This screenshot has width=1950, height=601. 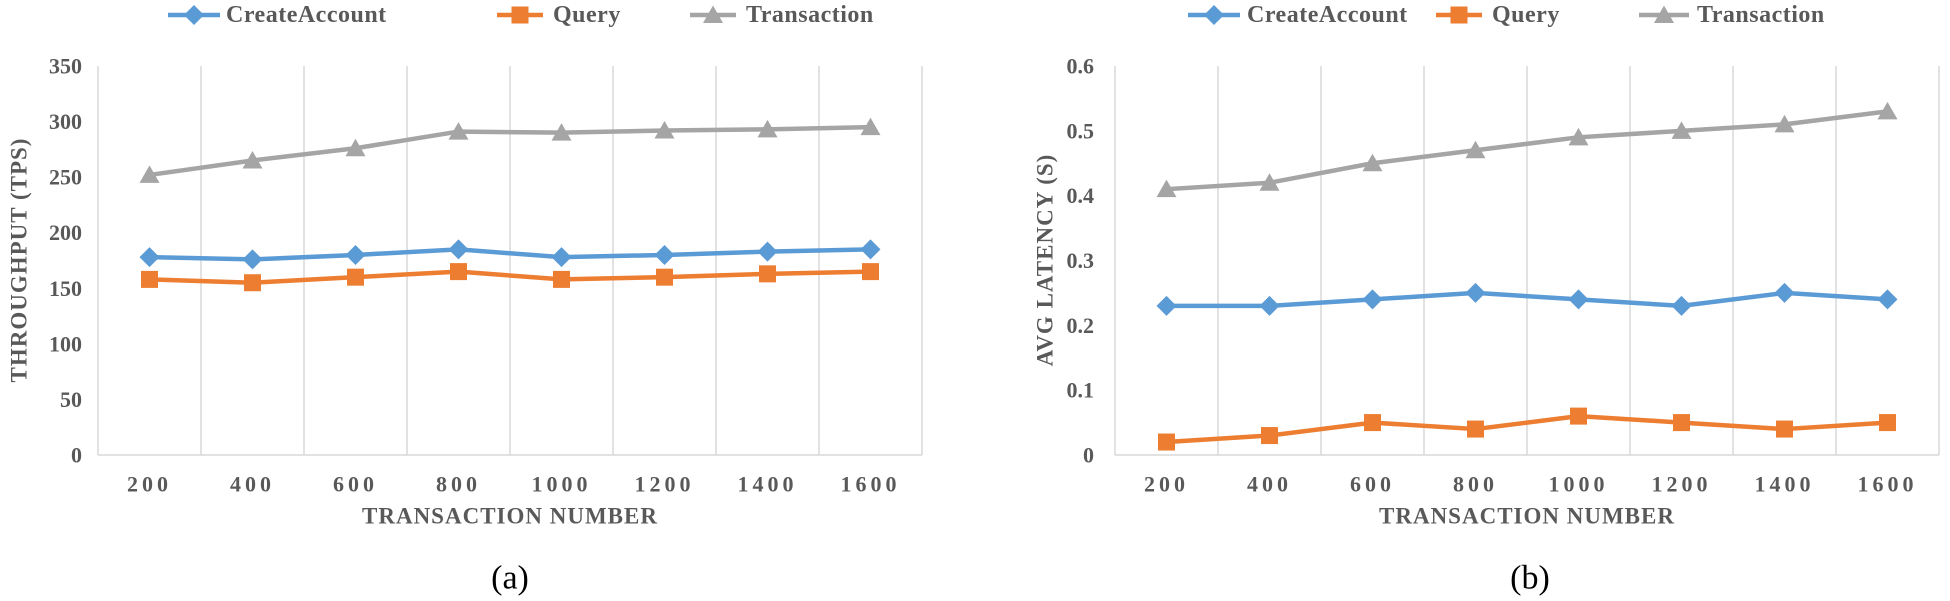 I want to click on legend-item-query: Query, so click(x=558, y=15).